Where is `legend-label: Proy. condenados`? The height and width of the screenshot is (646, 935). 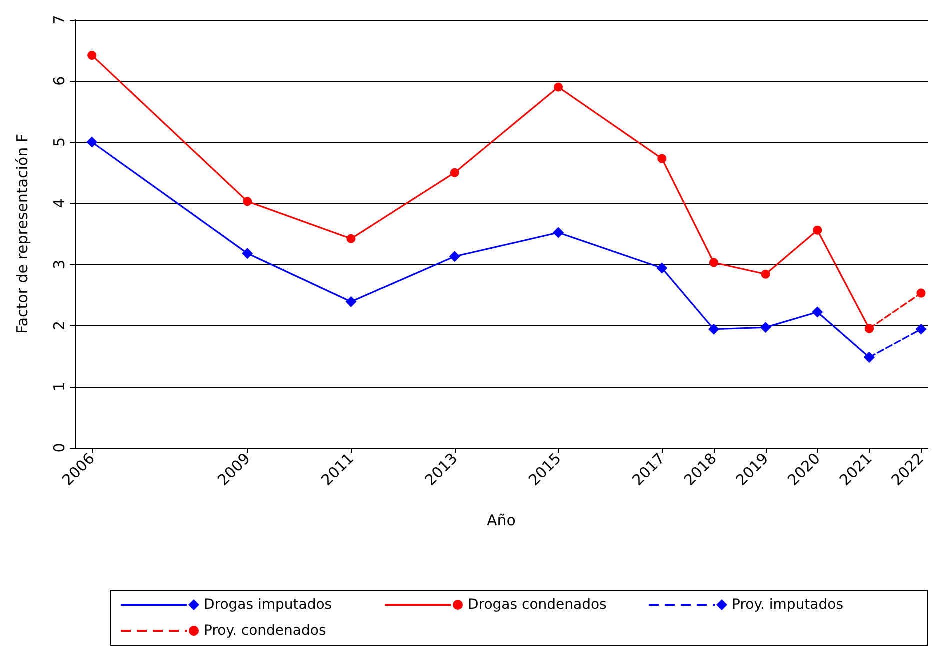
legend-label: Proy. condenados is located at coordinates (265, 631).